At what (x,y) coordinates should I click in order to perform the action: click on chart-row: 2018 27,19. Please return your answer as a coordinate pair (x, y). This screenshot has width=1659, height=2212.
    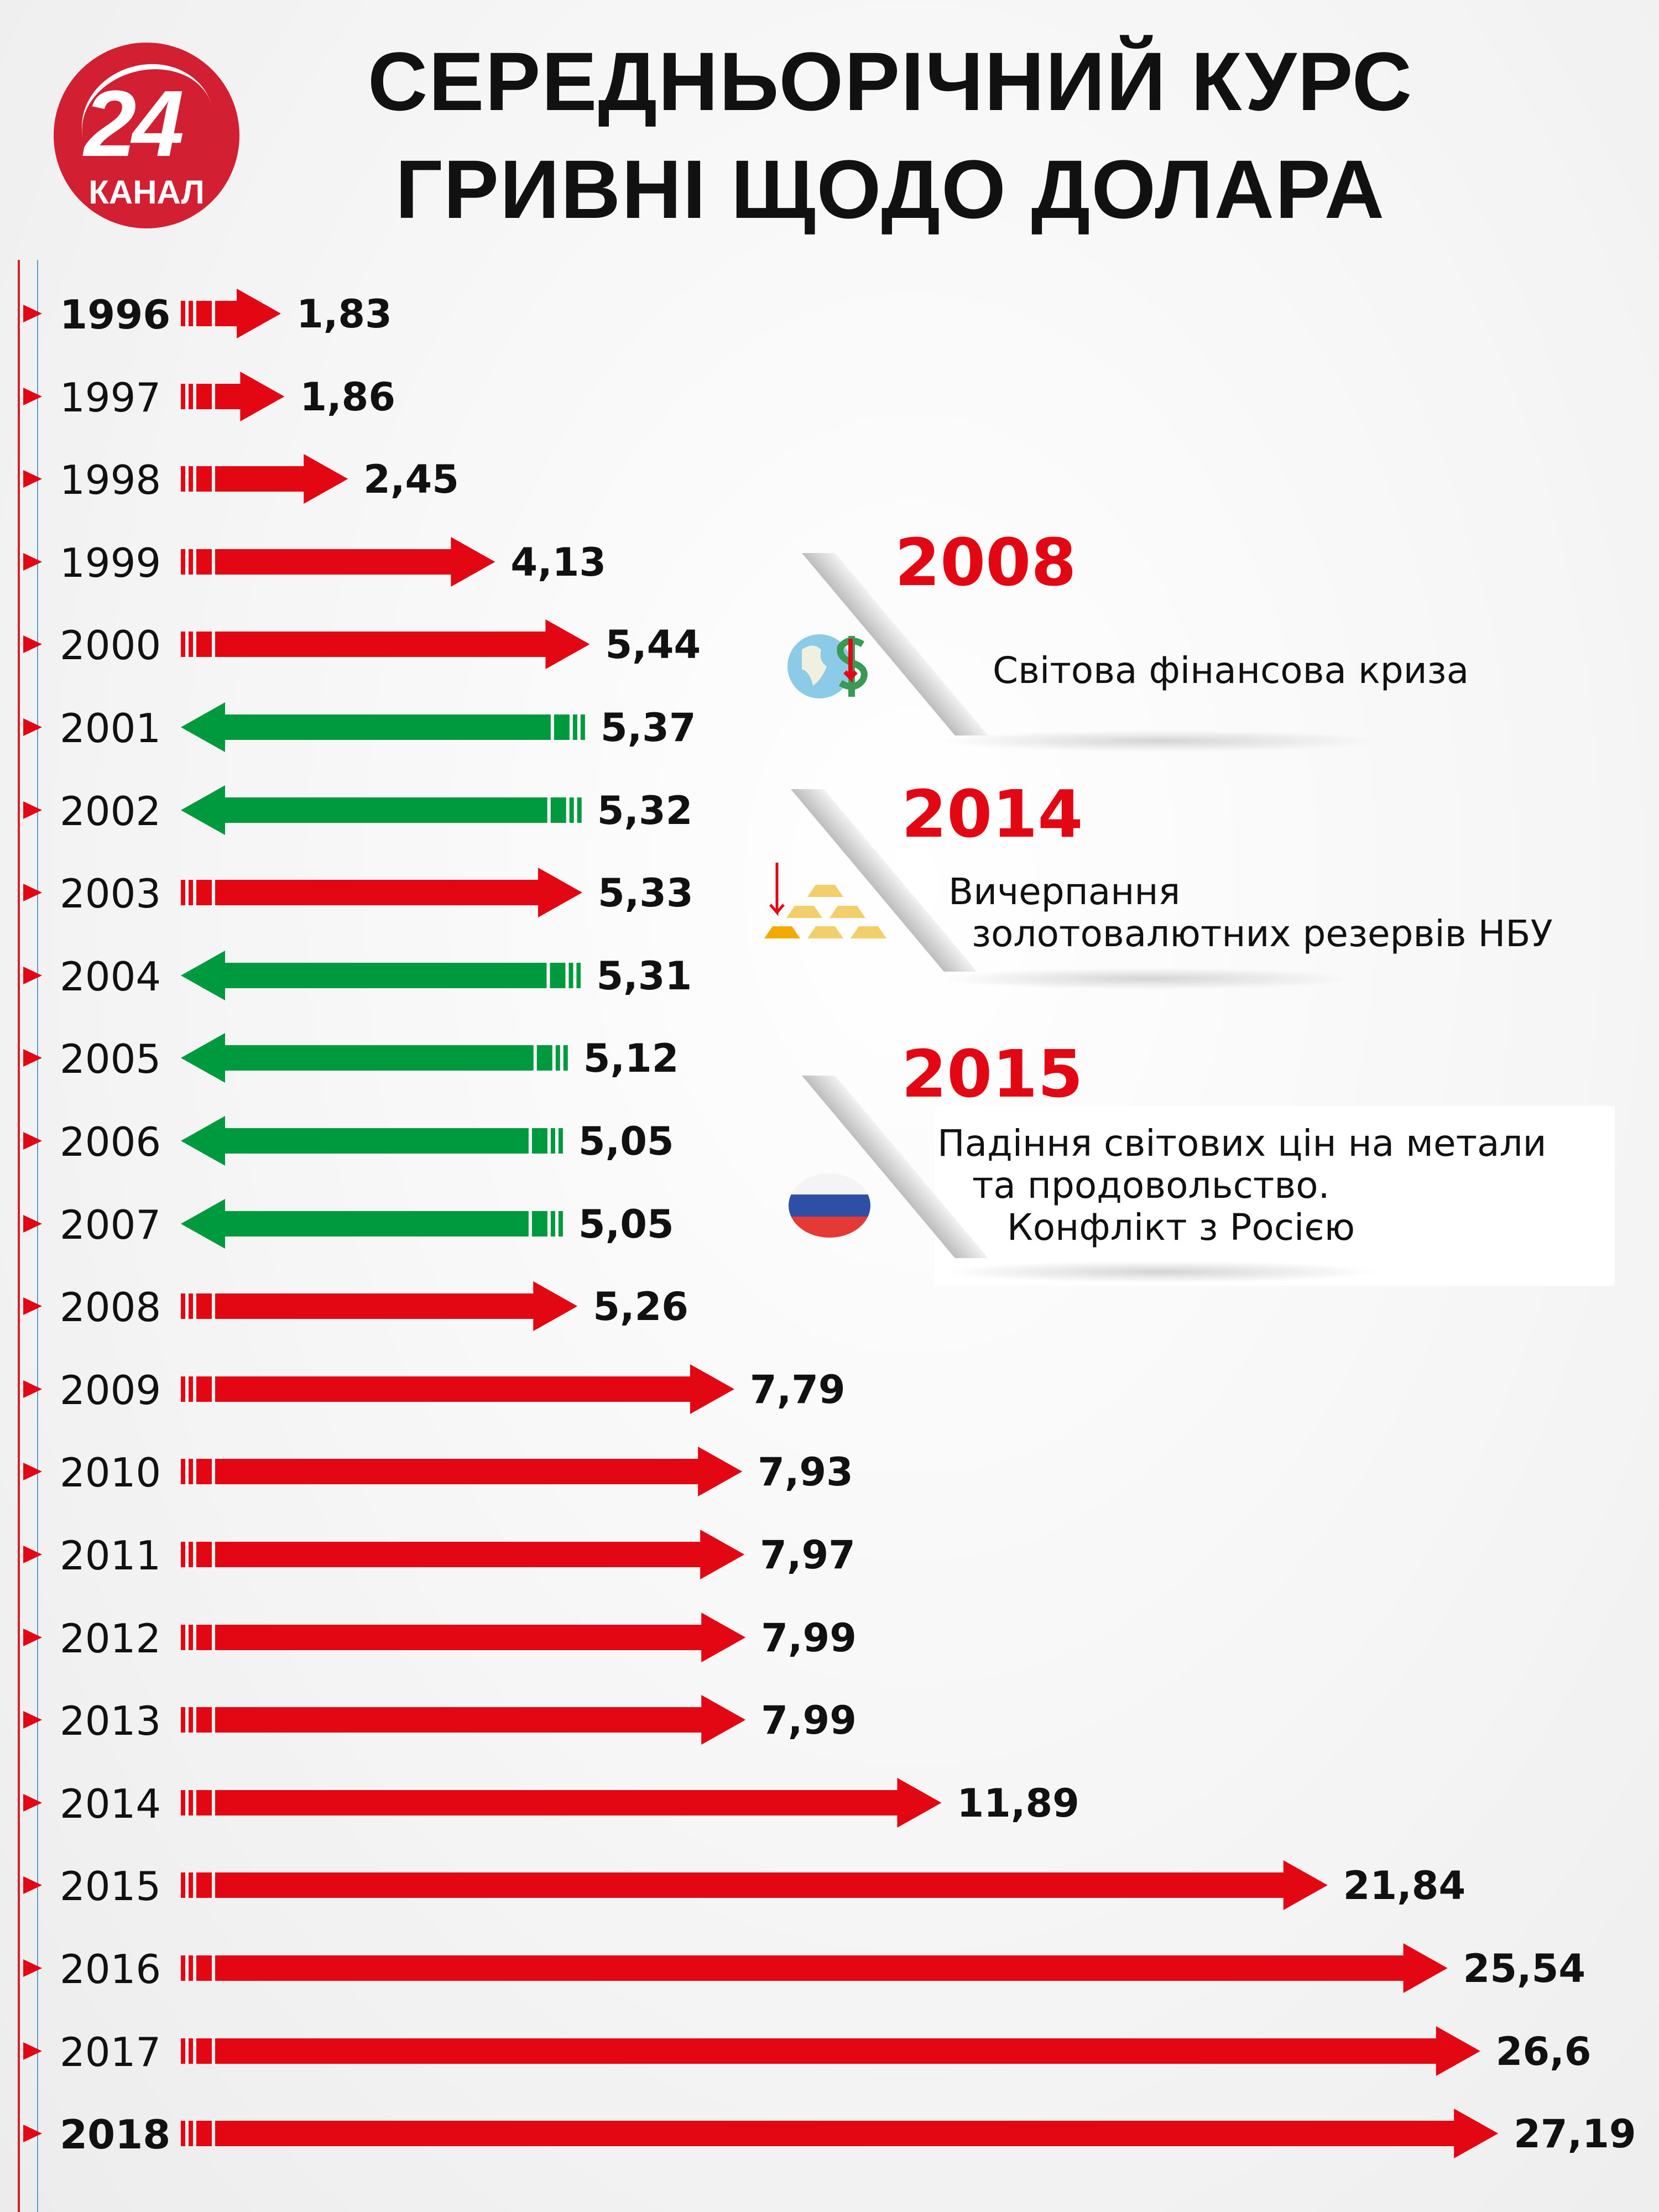
    Looking at the image, I should click on (830, 2133).